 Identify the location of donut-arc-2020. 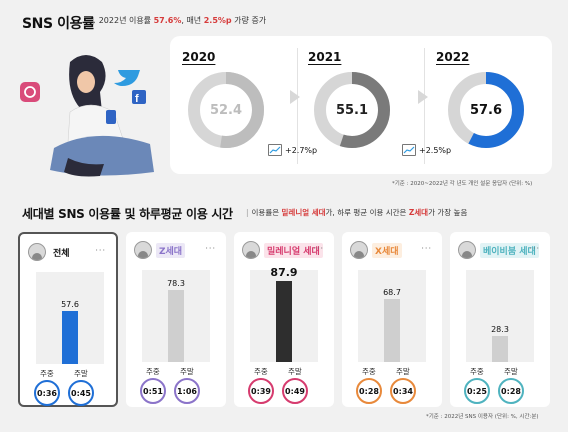
(226, 110).